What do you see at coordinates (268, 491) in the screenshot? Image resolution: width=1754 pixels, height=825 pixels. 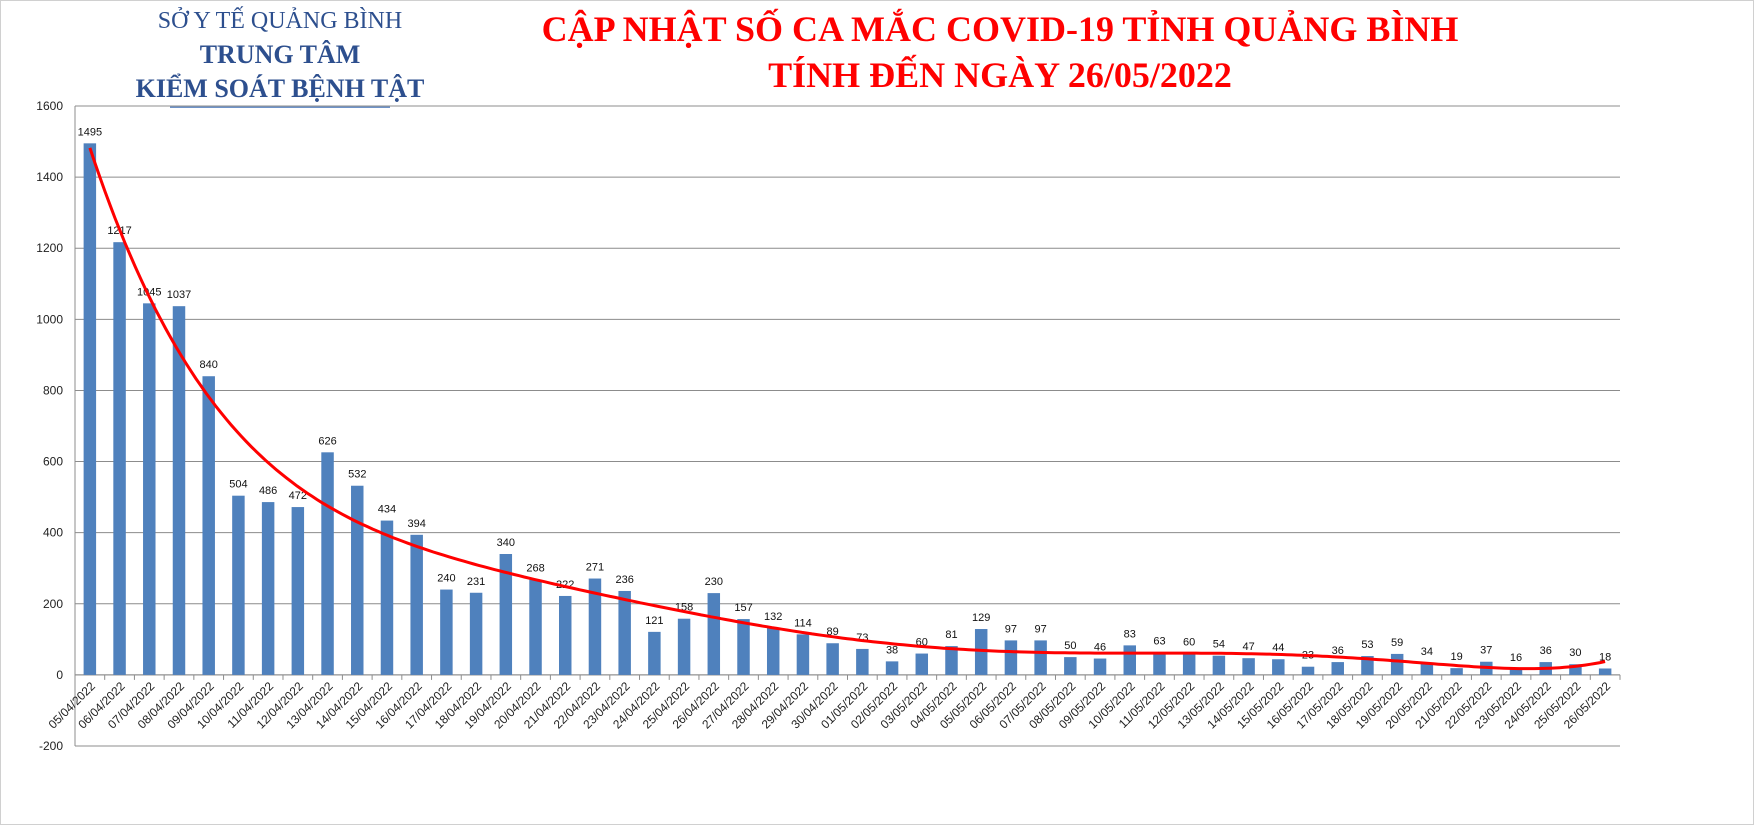 I see `data-label: 486` at bounding box center [268, 491].